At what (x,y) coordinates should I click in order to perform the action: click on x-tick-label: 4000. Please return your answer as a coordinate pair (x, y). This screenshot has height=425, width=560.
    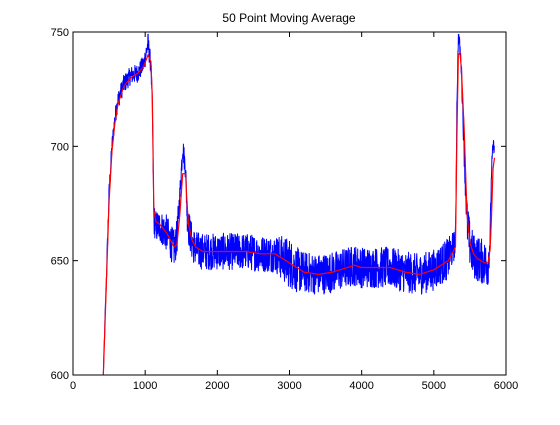
    Looking at the image, I should click on (361, 386).